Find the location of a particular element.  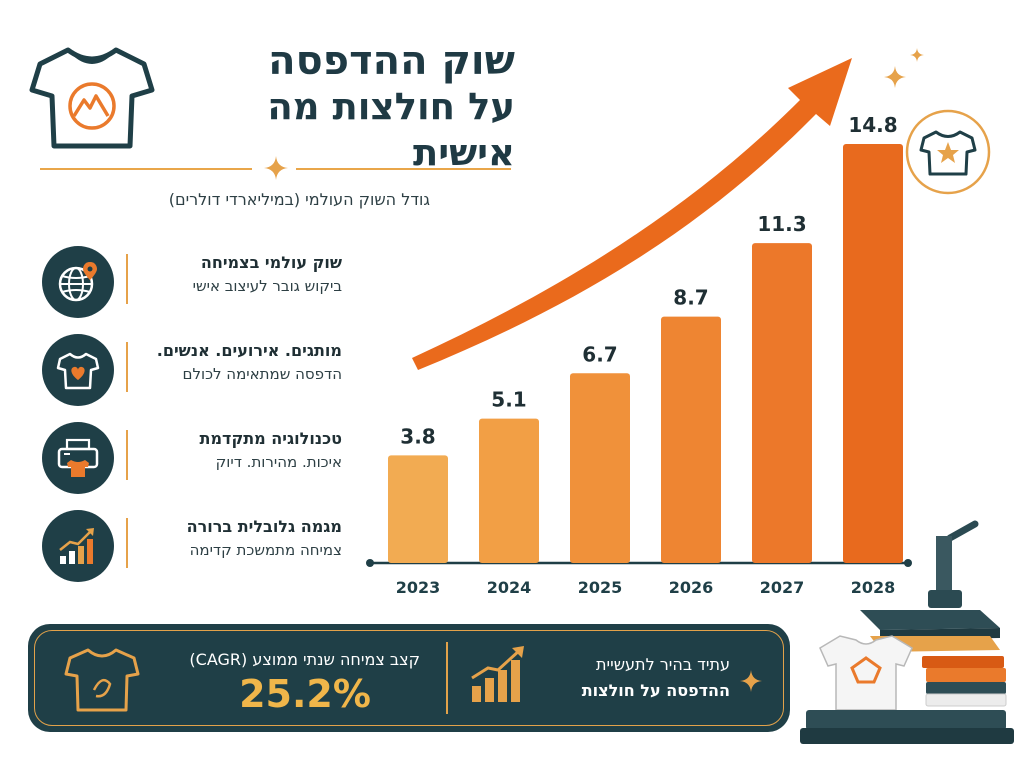

bar-value-label: 5.1 is located at coordinates (508, 400).